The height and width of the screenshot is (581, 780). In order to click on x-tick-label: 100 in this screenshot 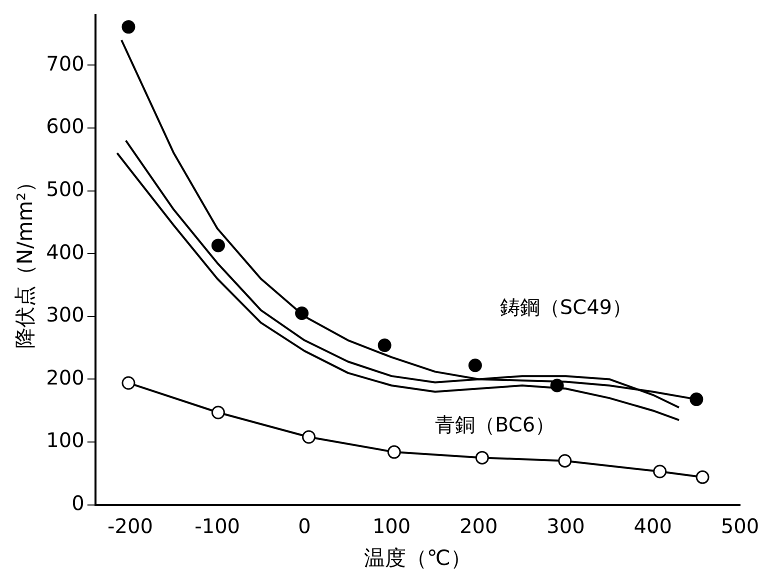, I will do `click(391, 526)`.